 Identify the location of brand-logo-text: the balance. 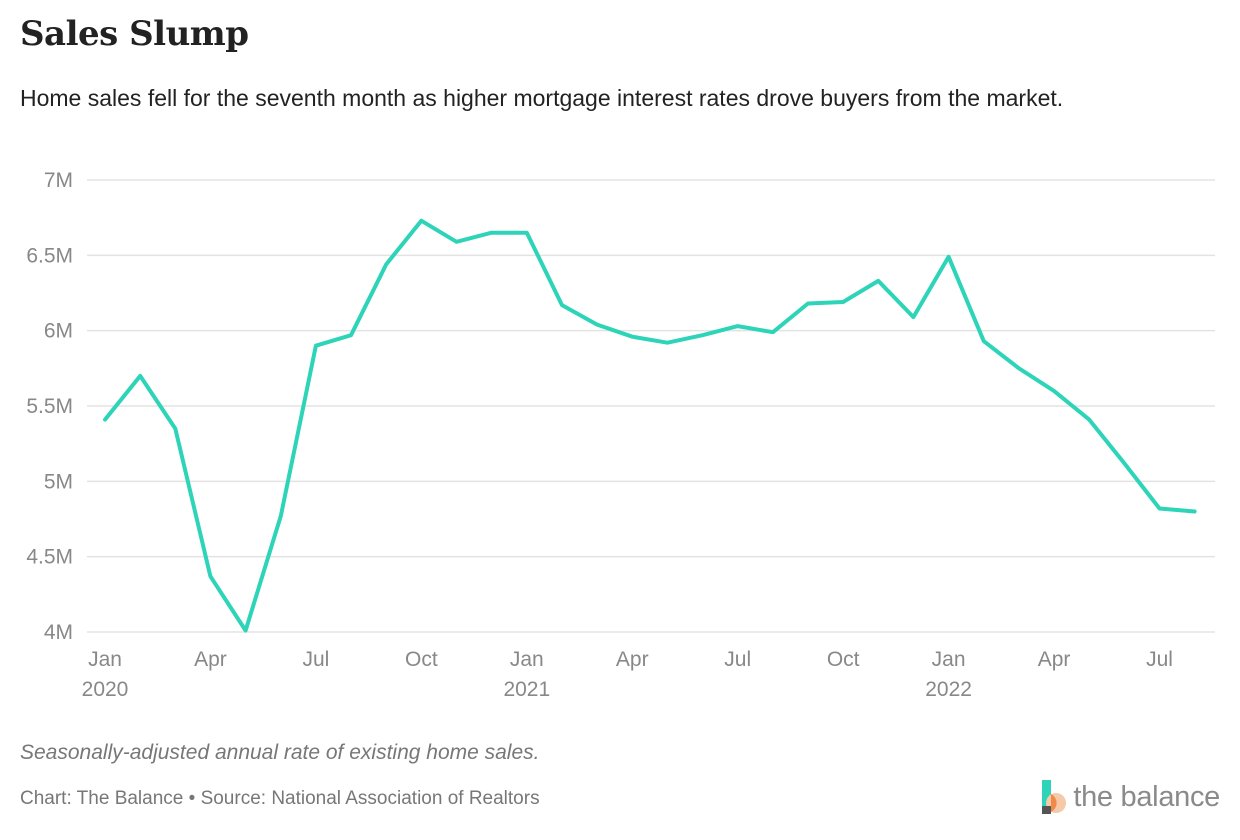
(1146, 796).